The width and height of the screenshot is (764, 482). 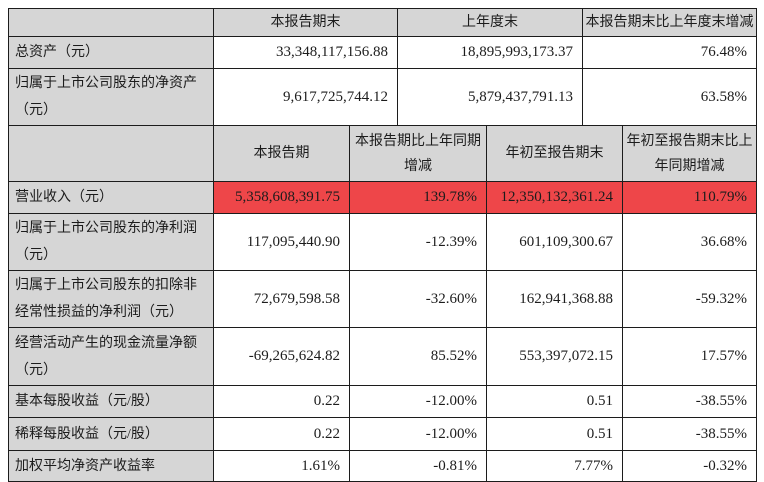 What do you see at coordinates (689, 153) in the screenshot?
I see `column-header-ytd-yoy-change: 年初至报告期末比上年同期增减` at bounding box center [689, 153].